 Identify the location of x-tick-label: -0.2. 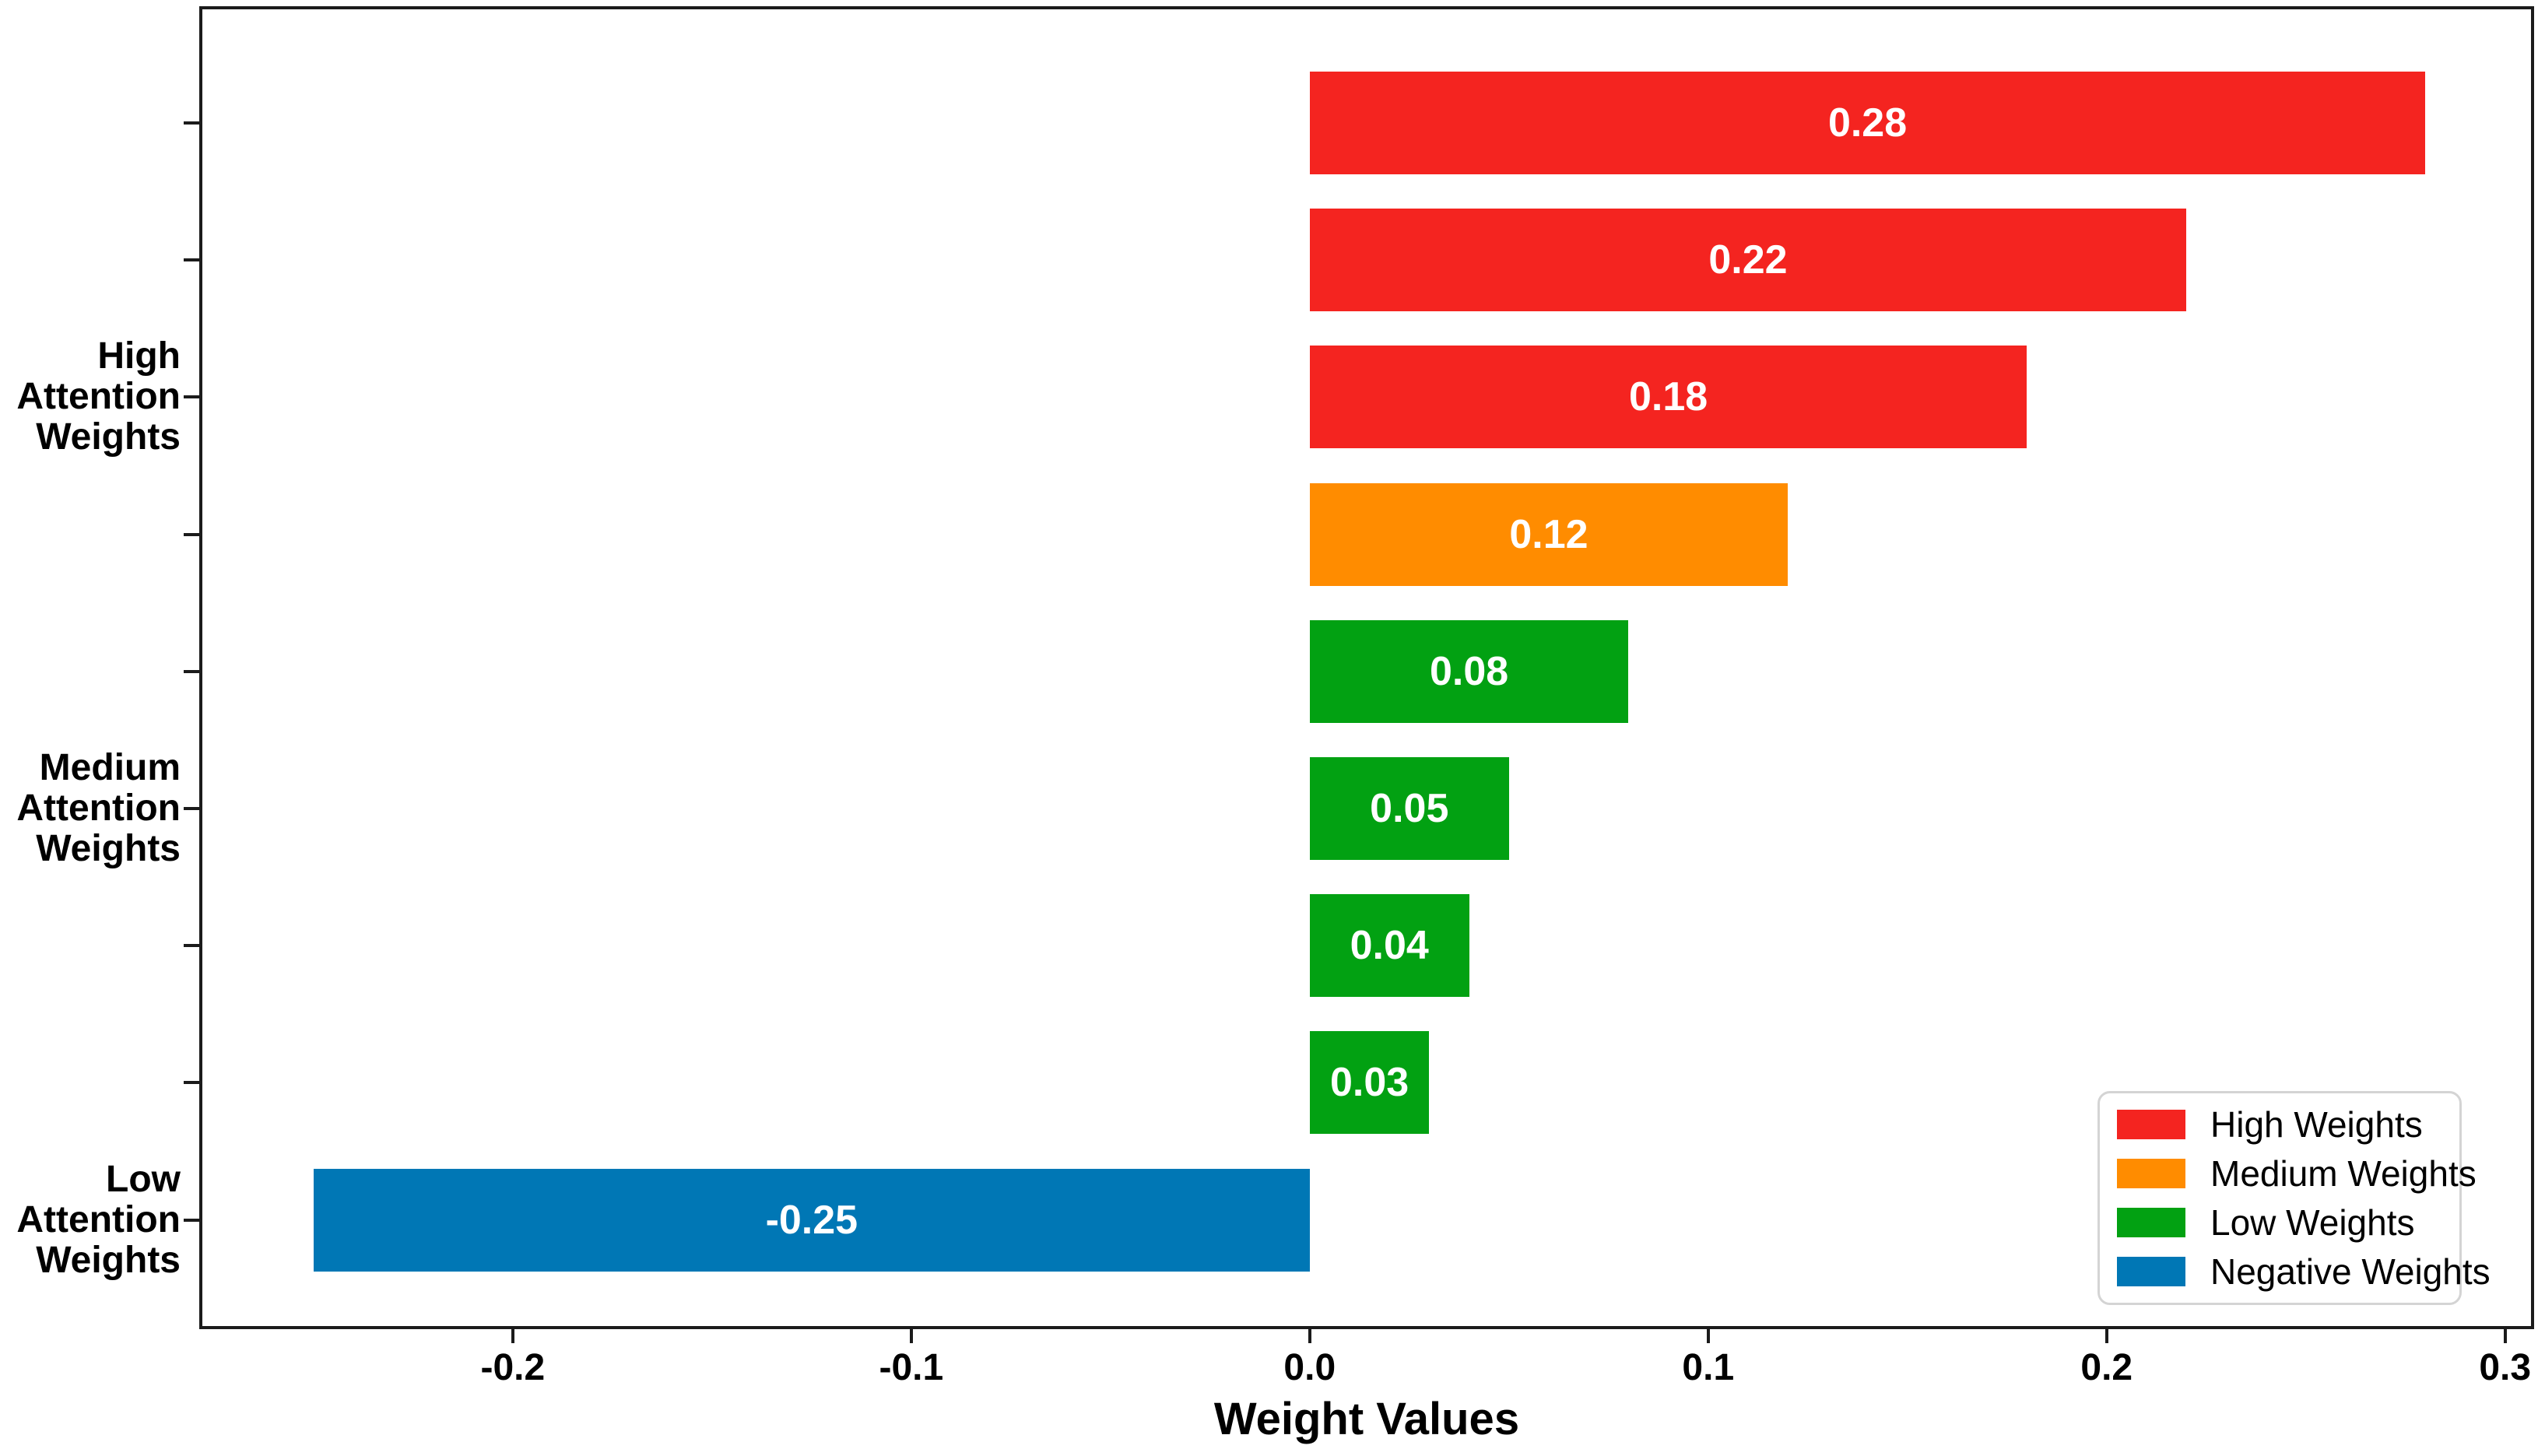
(513, 1368).